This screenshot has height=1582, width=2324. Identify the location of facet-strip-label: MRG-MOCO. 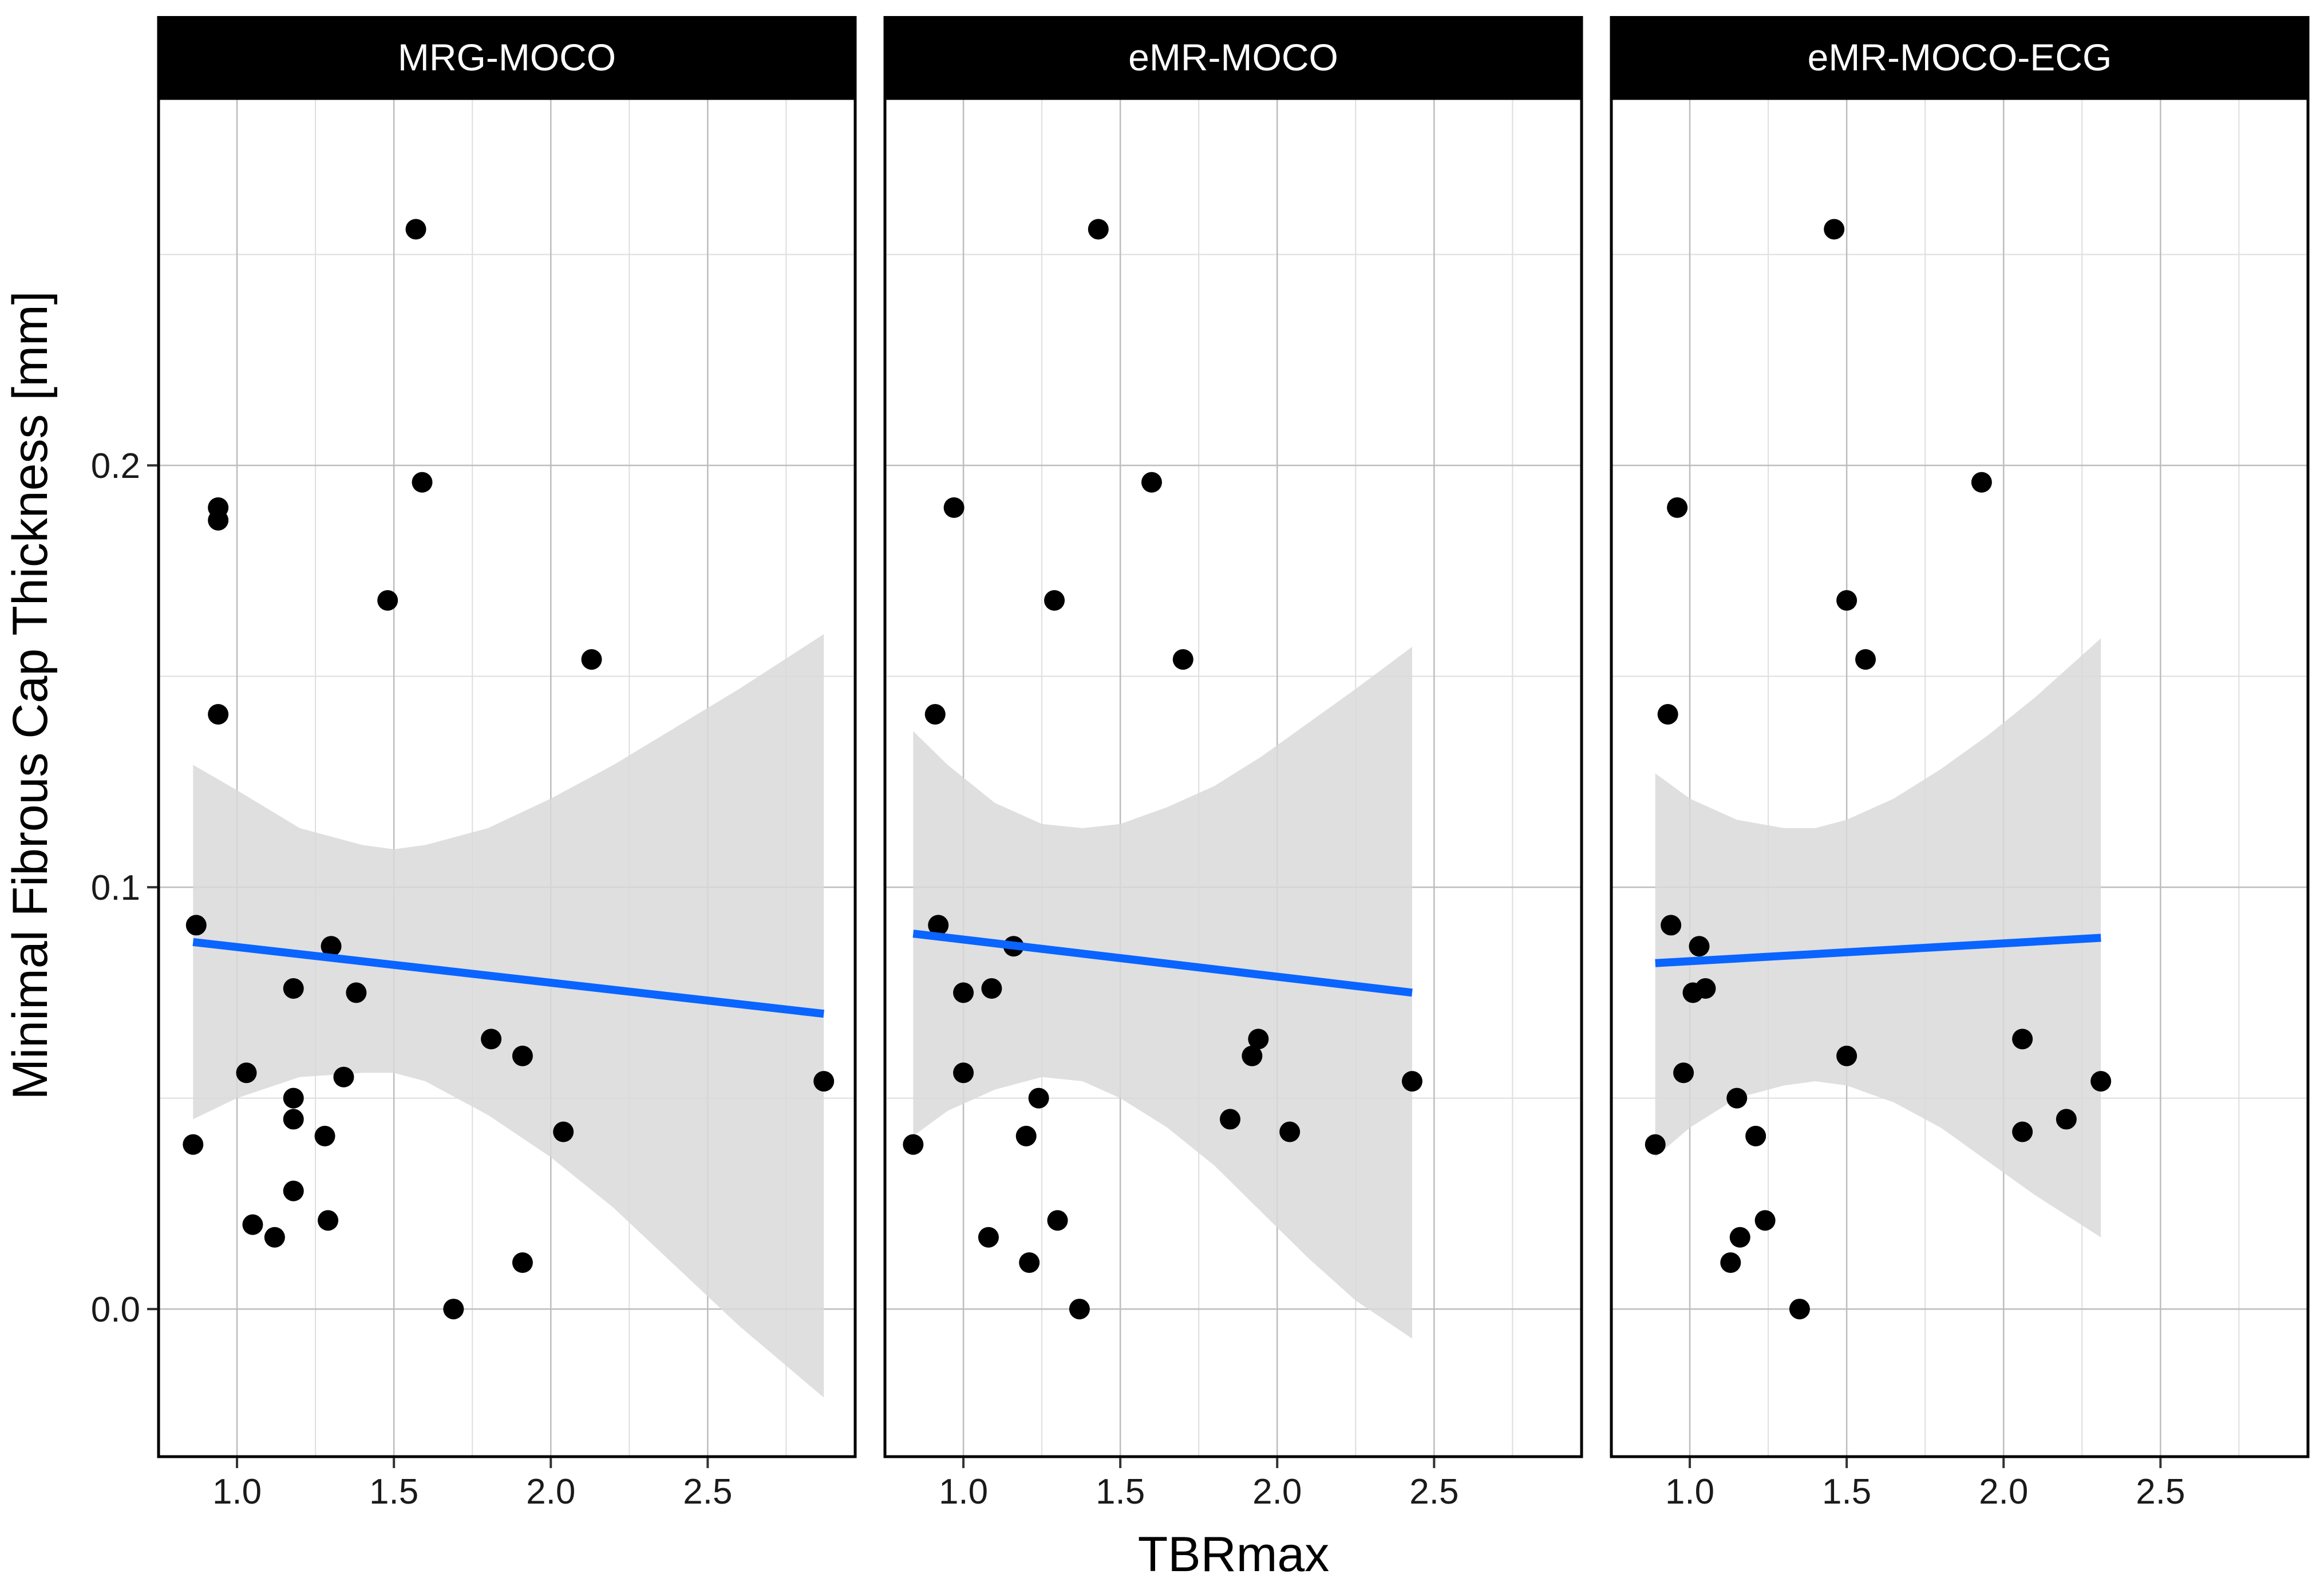
(507, 57).